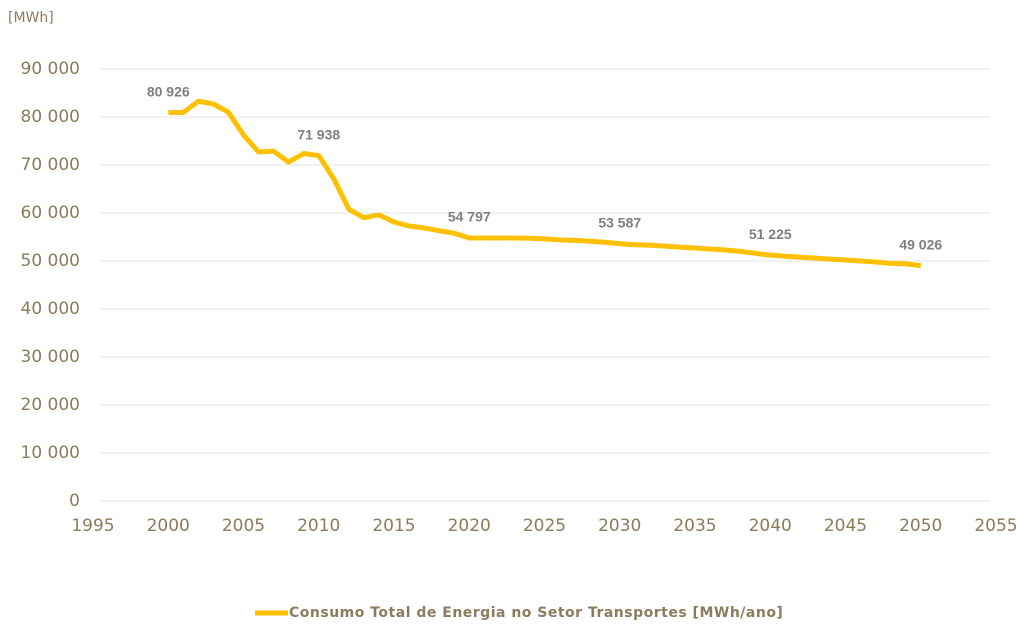 This screenshot has width=1016, height=626. What do you see at coordinates (168, 91) in the screenshot?
I see `data-label: 80 926` at bounding box center [168, 91].